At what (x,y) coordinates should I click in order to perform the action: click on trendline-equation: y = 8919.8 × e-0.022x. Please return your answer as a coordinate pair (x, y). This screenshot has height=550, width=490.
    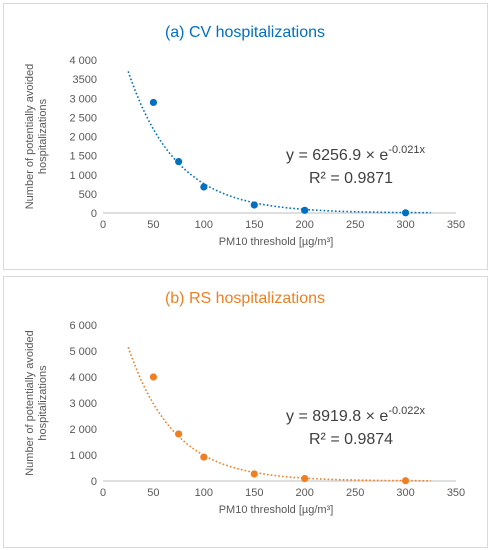
    Looking at the image, I should click on (356, 415).